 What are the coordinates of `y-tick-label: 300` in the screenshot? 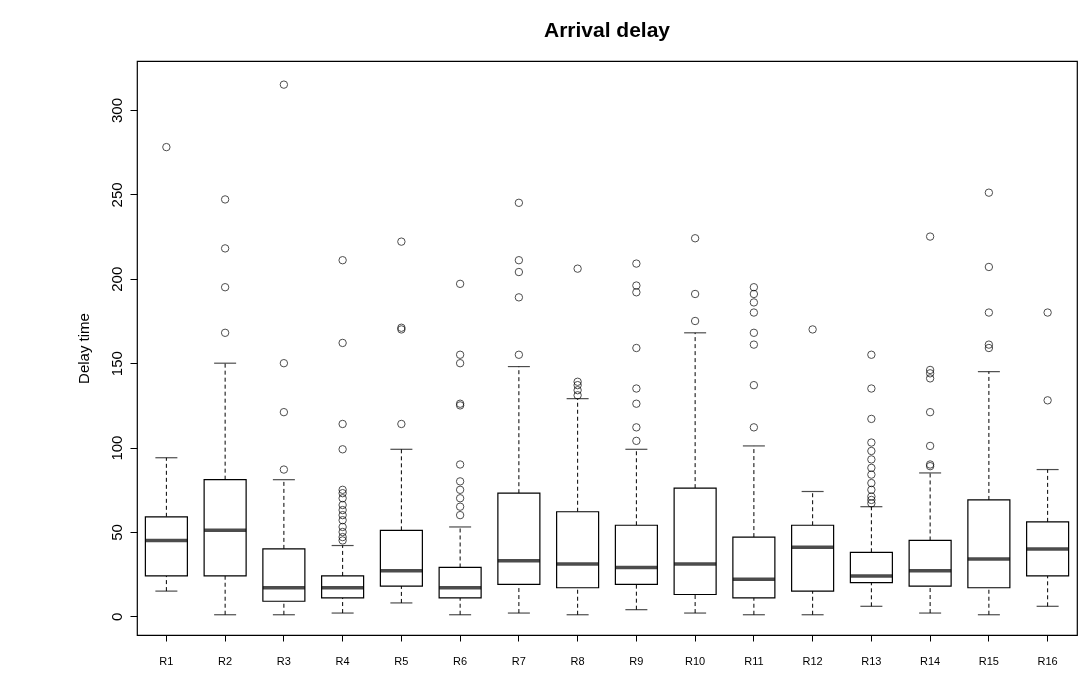 It's located at (116, 110).